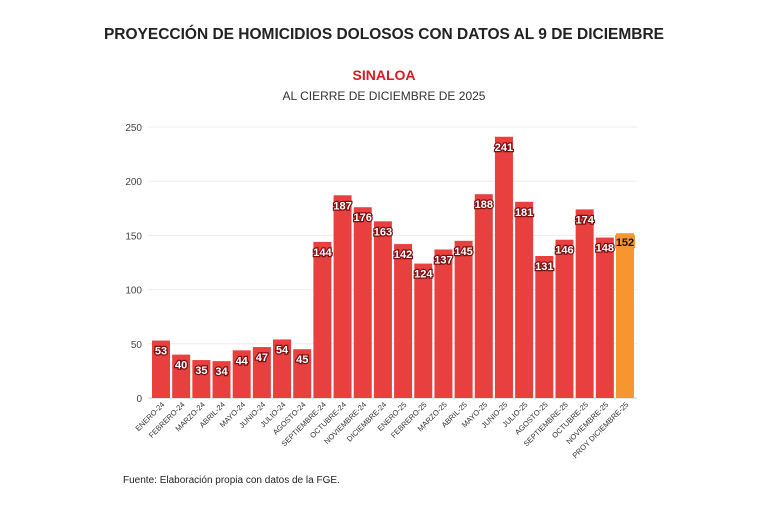 Image resolution: width=768 pixels, height=512 pixels. I want to click on value-label: 44, so click(242, 361).